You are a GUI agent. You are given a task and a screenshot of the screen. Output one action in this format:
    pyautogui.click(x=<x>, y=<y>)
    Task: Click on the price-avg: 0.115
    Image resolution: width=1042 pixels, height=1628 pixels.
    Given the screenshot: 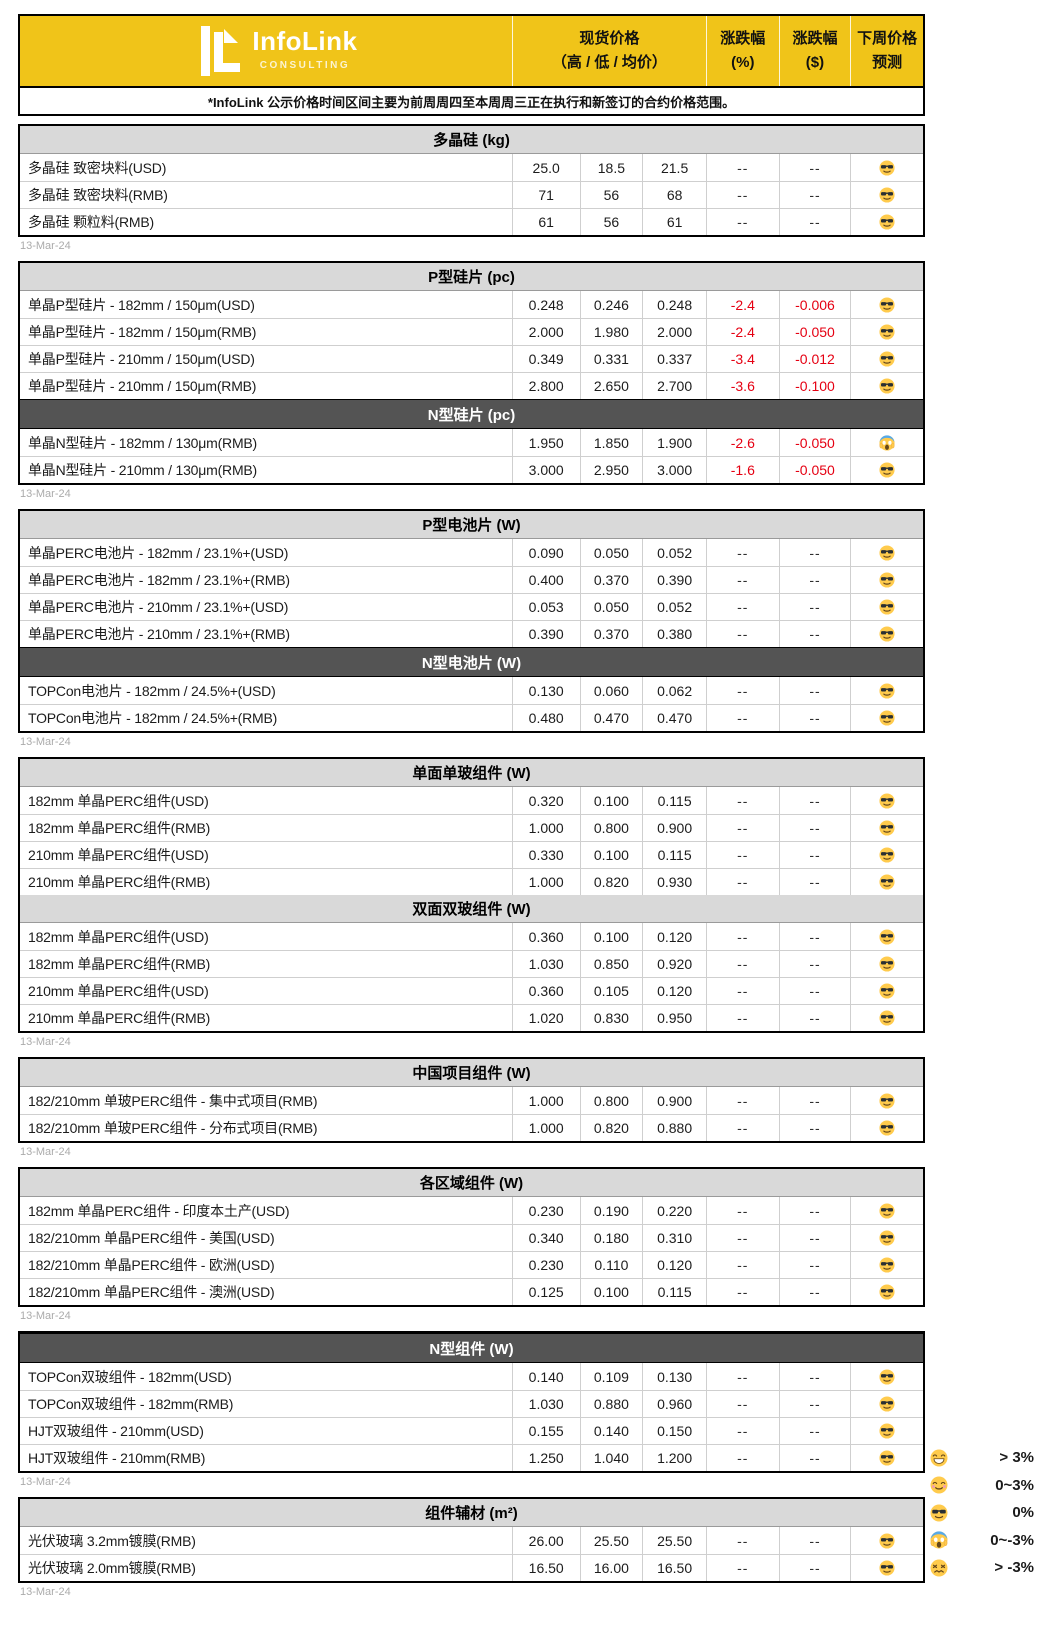 What is the action you would take?
    pyautogui.click(x=674, y=800)
    